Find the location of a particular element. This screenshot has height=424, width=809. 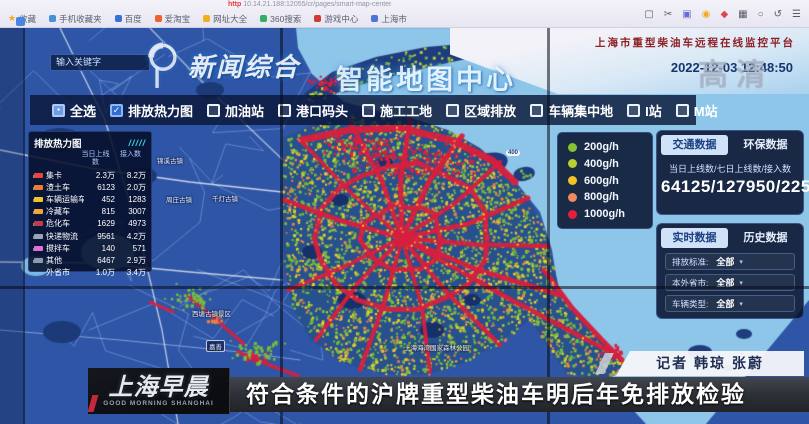

capture-icon: ▢ is located at coordinates (649, 14).